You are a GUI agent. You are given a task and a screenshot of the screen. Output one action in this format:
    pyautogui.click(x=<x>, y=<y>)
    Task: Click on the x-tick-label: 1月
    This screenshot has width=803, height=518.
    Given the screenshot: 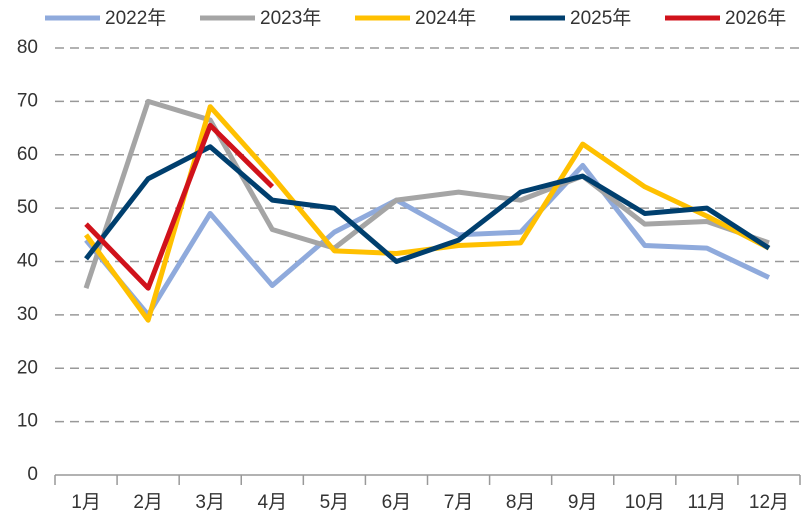 What is the action you would take?
    pyautogui.click(x=86, y=502)
    